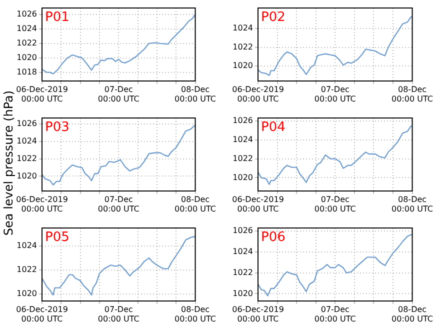  Describe the element at coordinates (57, 237) in the screenshot. I see `chart-title: P05` at that location.